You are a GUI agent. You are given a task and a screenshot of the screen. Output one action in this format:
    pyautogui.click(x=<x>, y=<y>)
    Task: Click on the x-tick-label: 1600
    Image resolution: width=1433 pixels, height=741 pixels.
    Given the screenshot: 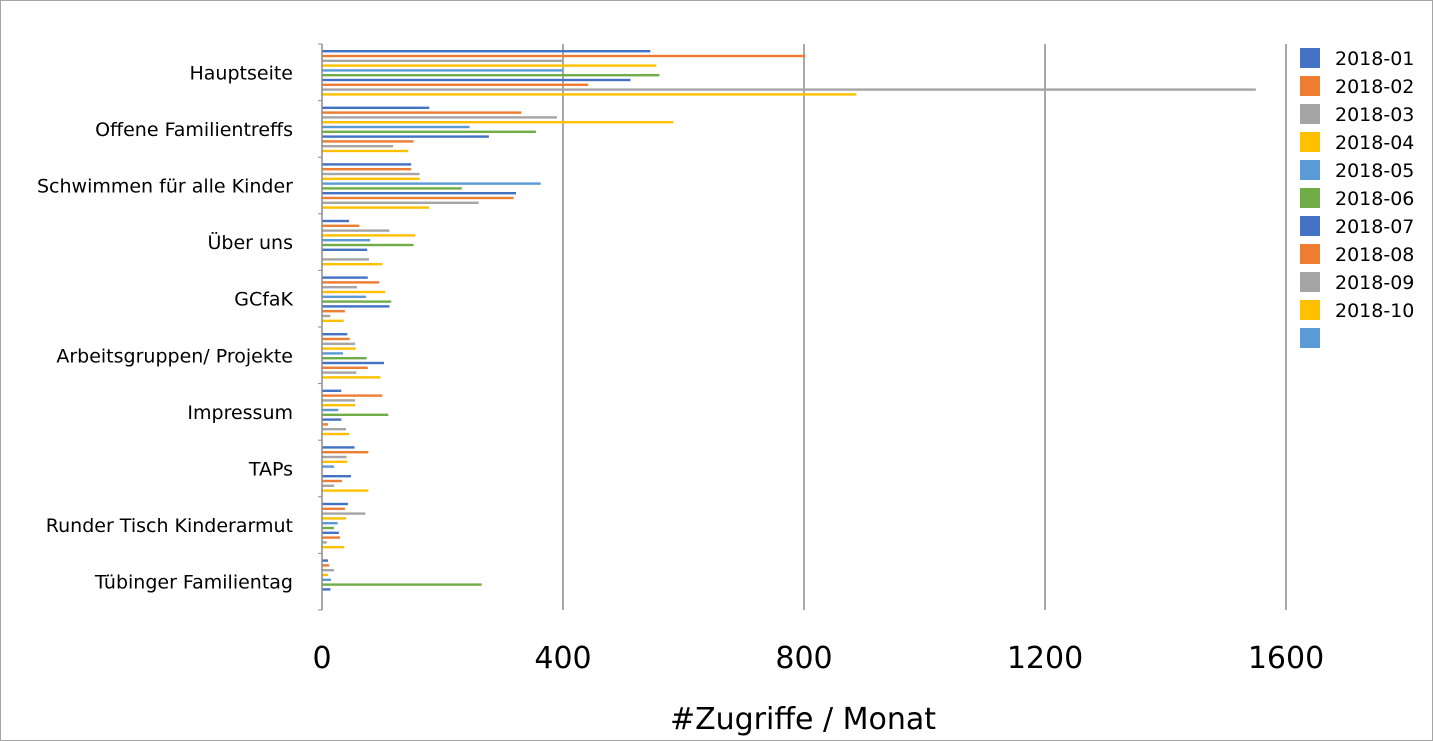 What is the action you would take?
    pyautogui.click(x=1286, y=658)
    